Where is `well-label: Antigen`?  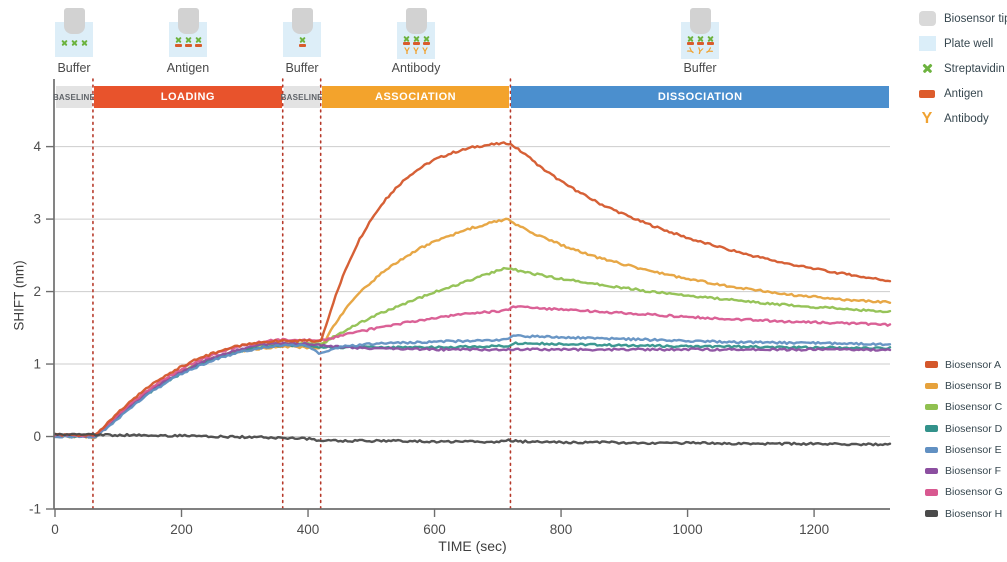 well-label: Antigen is located at coordinates (188, 68).